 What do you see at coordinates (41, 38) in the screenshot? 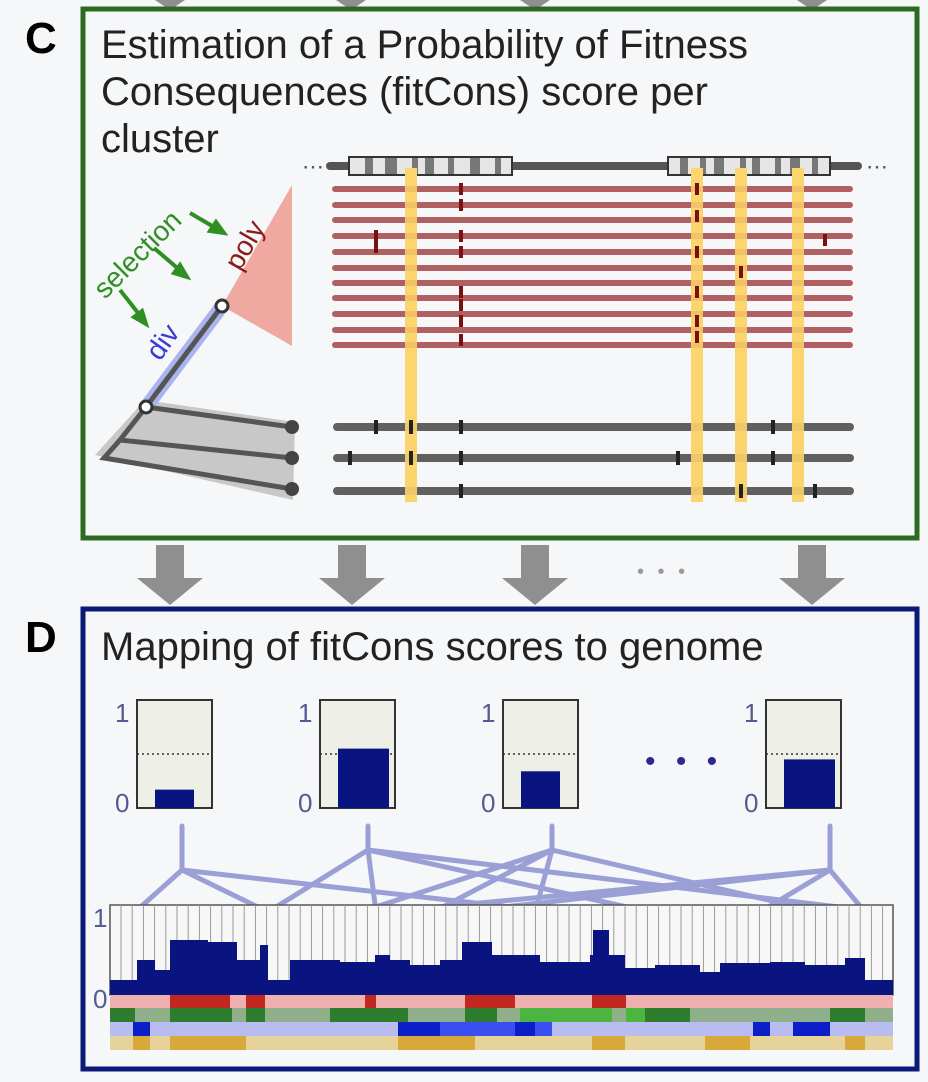
I see `panel-c-letter: C` at bounding box center [41, 38].